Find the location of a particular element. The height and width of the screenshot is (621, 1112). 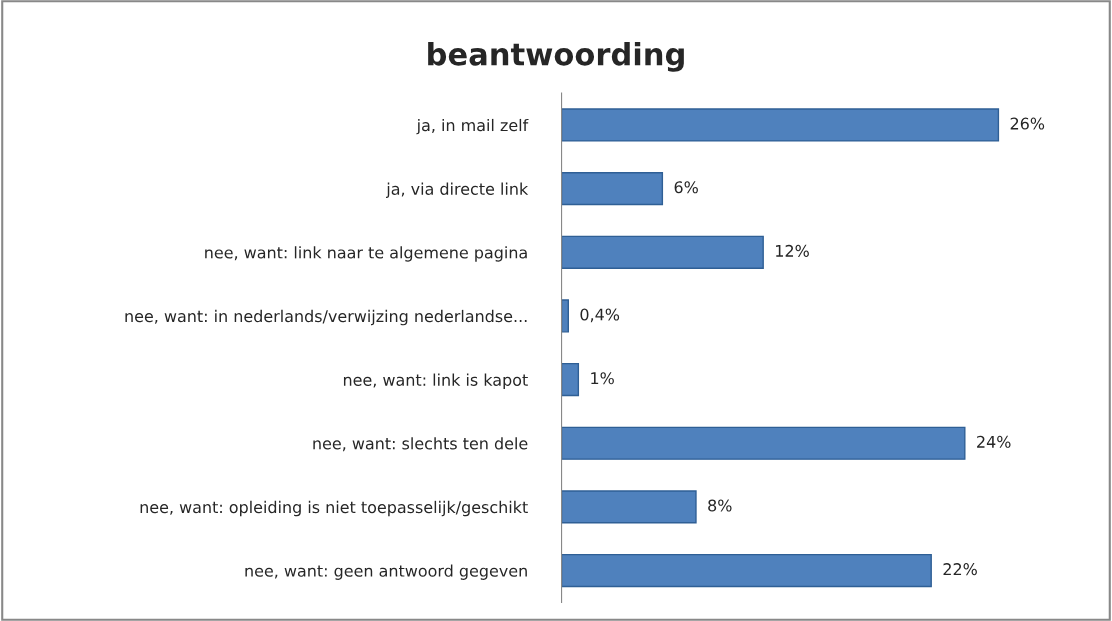

y-tick-label: nee, want: opleiding is niet toepasselijk/geschikt is located at coordinates (334, 508).